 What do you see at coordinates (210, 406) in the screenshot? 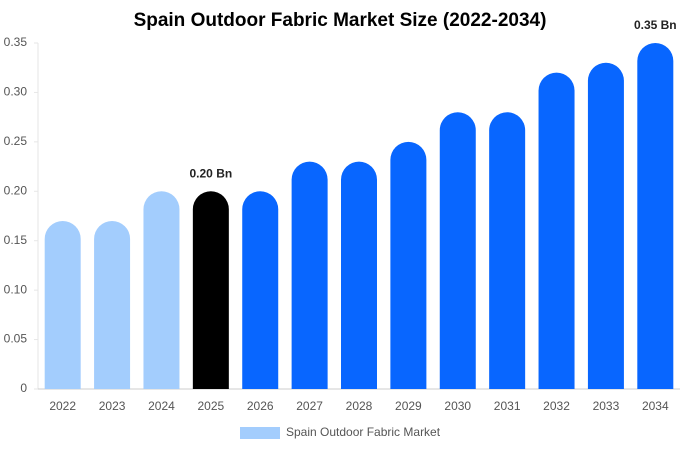
I see `x-tick-label: 2025` at bounding box center [210, 406].